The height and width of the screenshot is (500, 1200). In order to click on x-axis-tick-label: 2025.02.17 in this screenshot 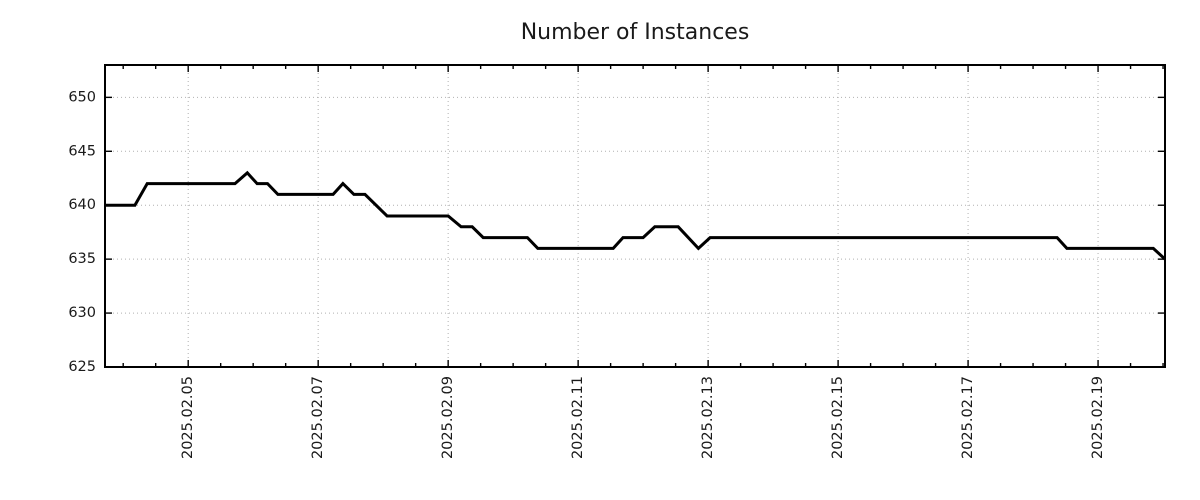, I will do `click(968, 417)`.